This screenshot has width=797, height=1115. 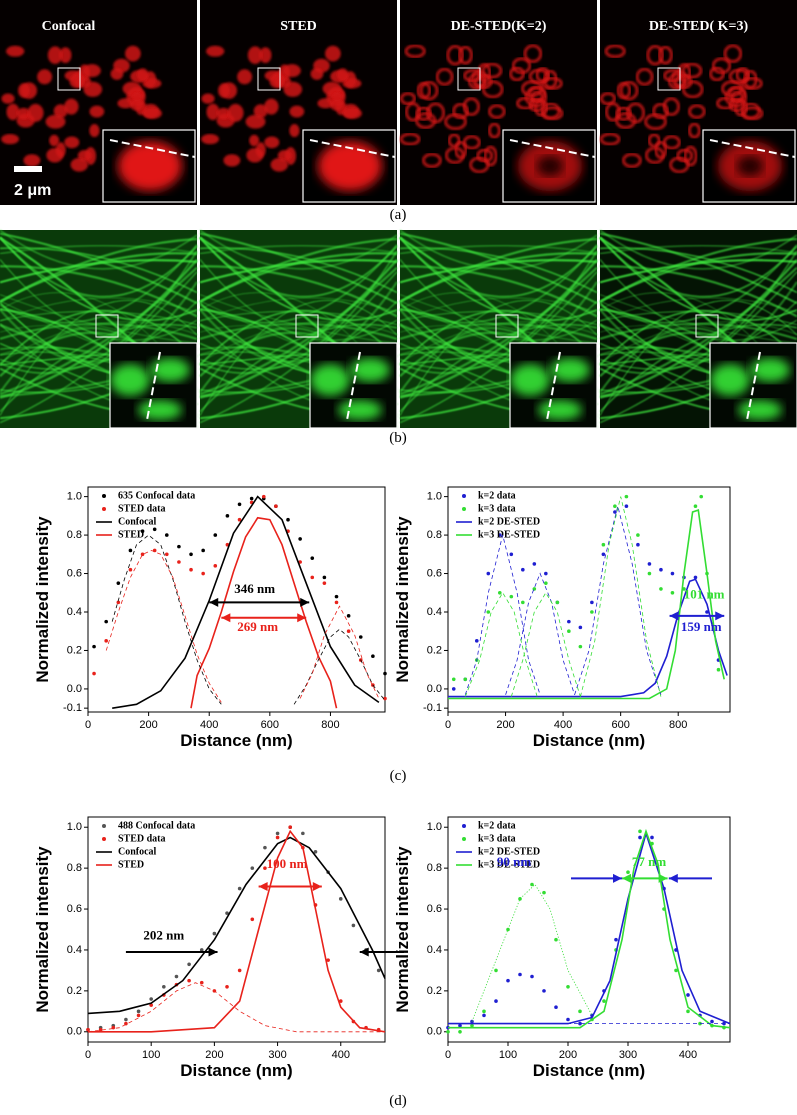 I want to click on annotation: 202 nm, so click(x=163, y=935).